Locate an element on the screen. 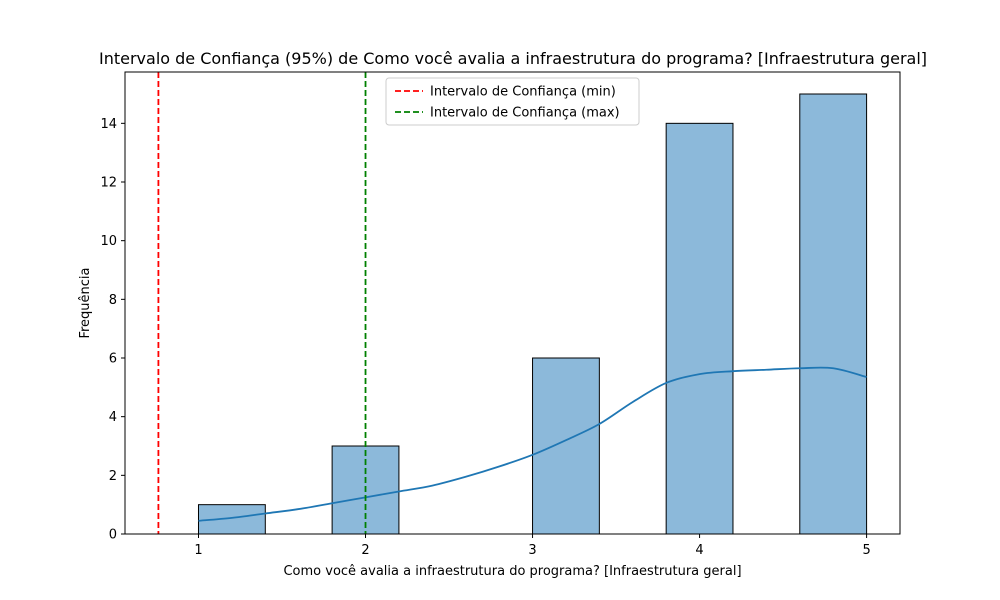 This screenshot has height=600, width=1000. x-tick-label: 4 is located at coordinates (699, 550).